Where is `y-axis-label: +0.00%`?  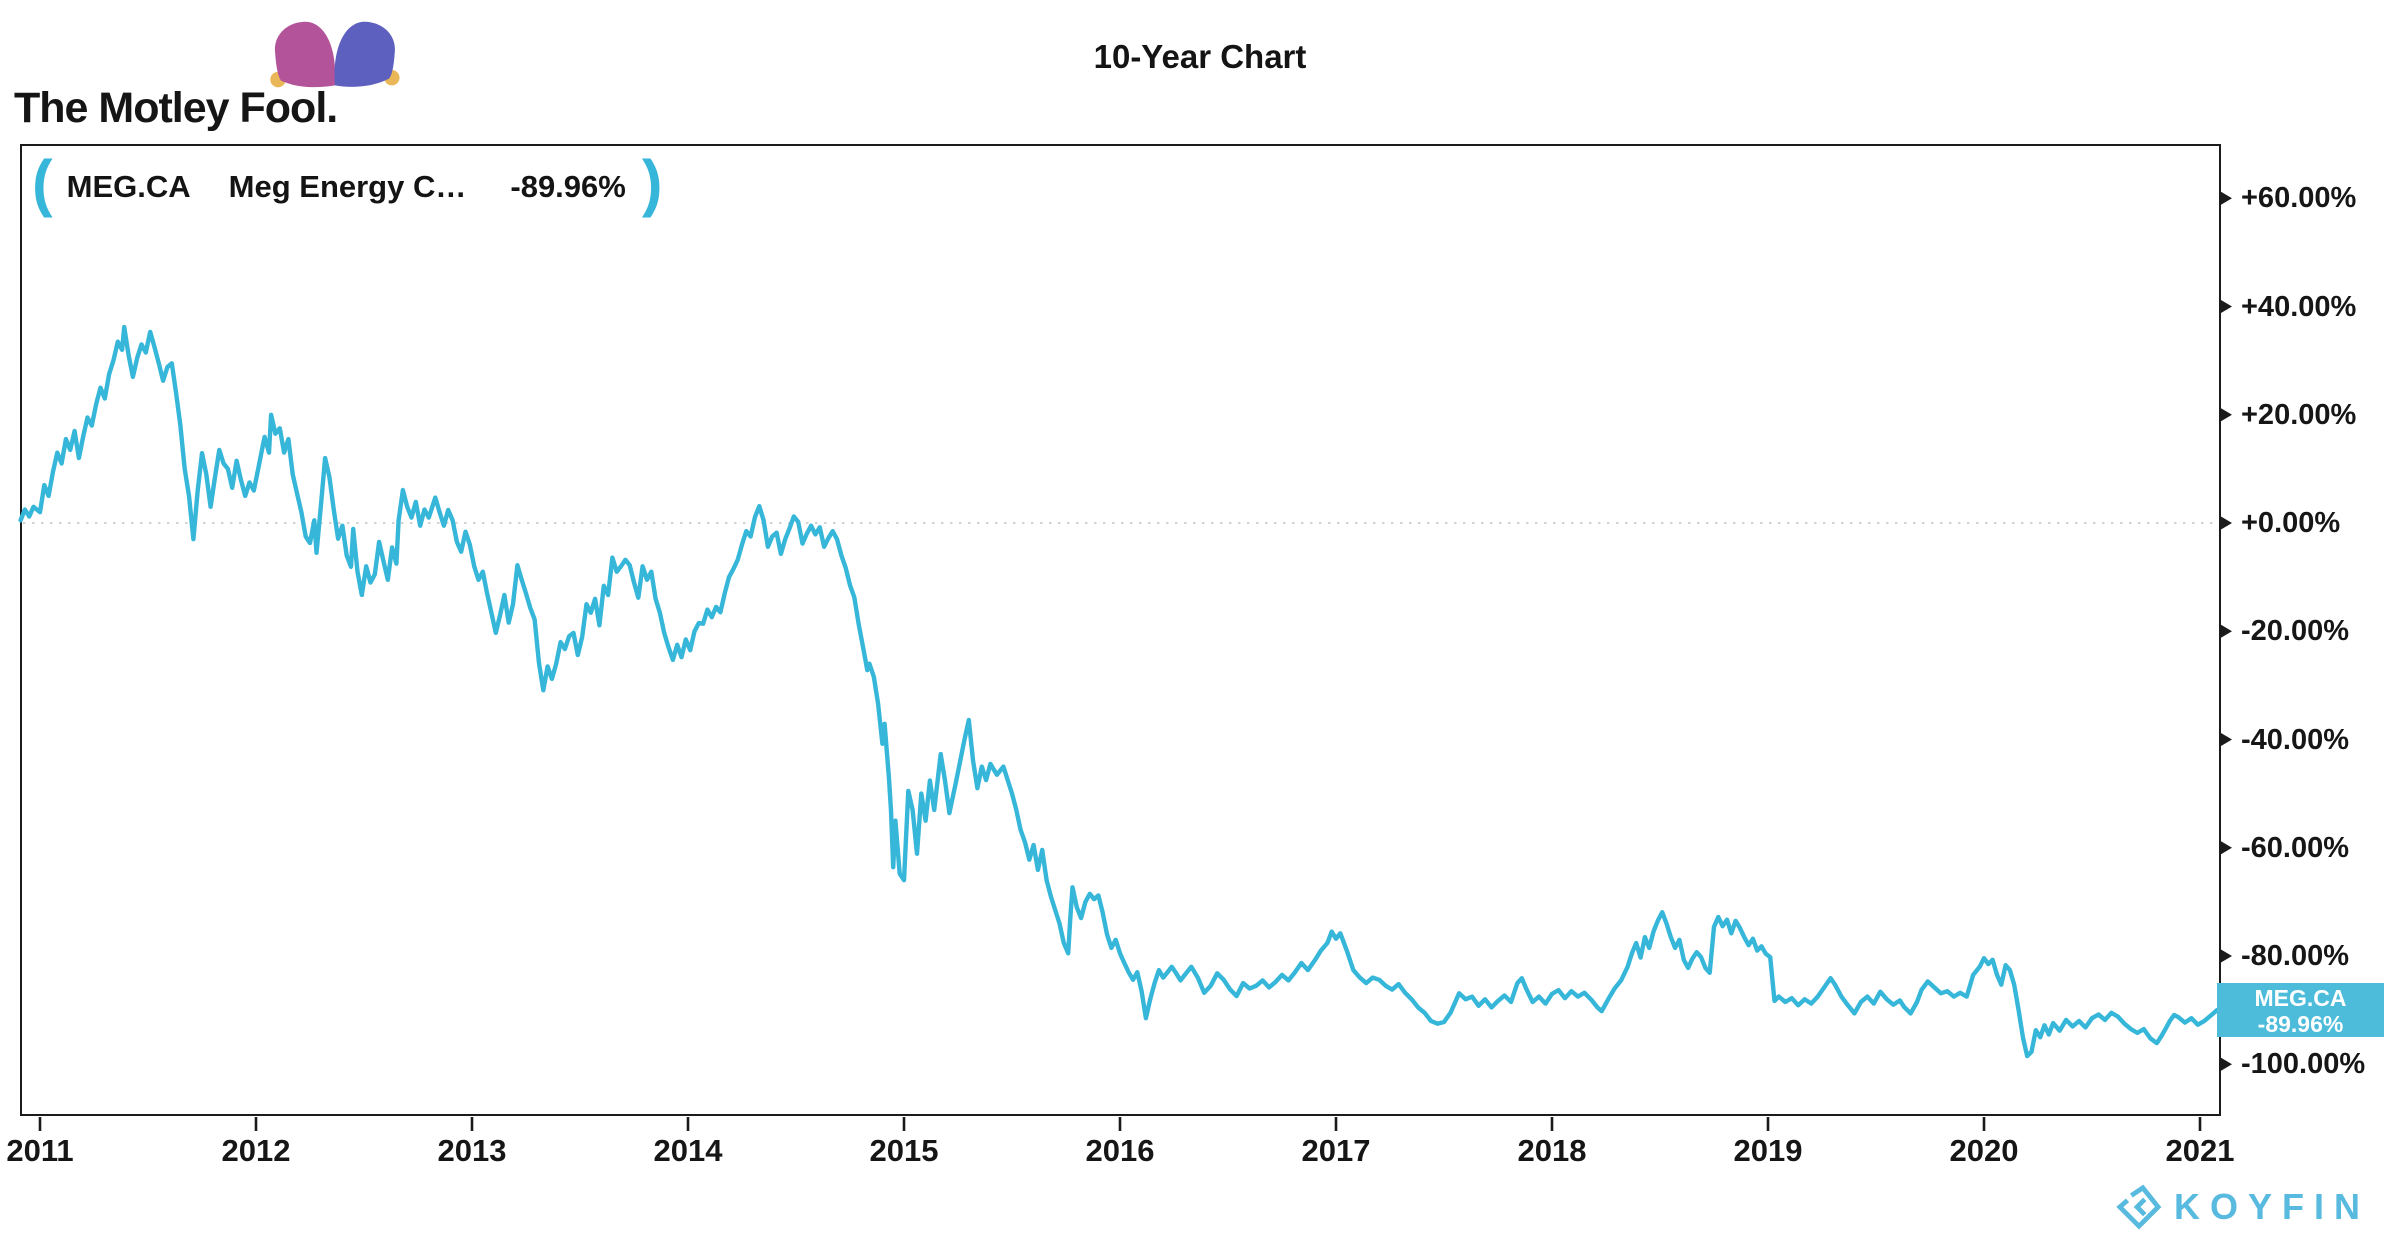
y-axis-label: +0.00% is located at coordinates (2291, 523).